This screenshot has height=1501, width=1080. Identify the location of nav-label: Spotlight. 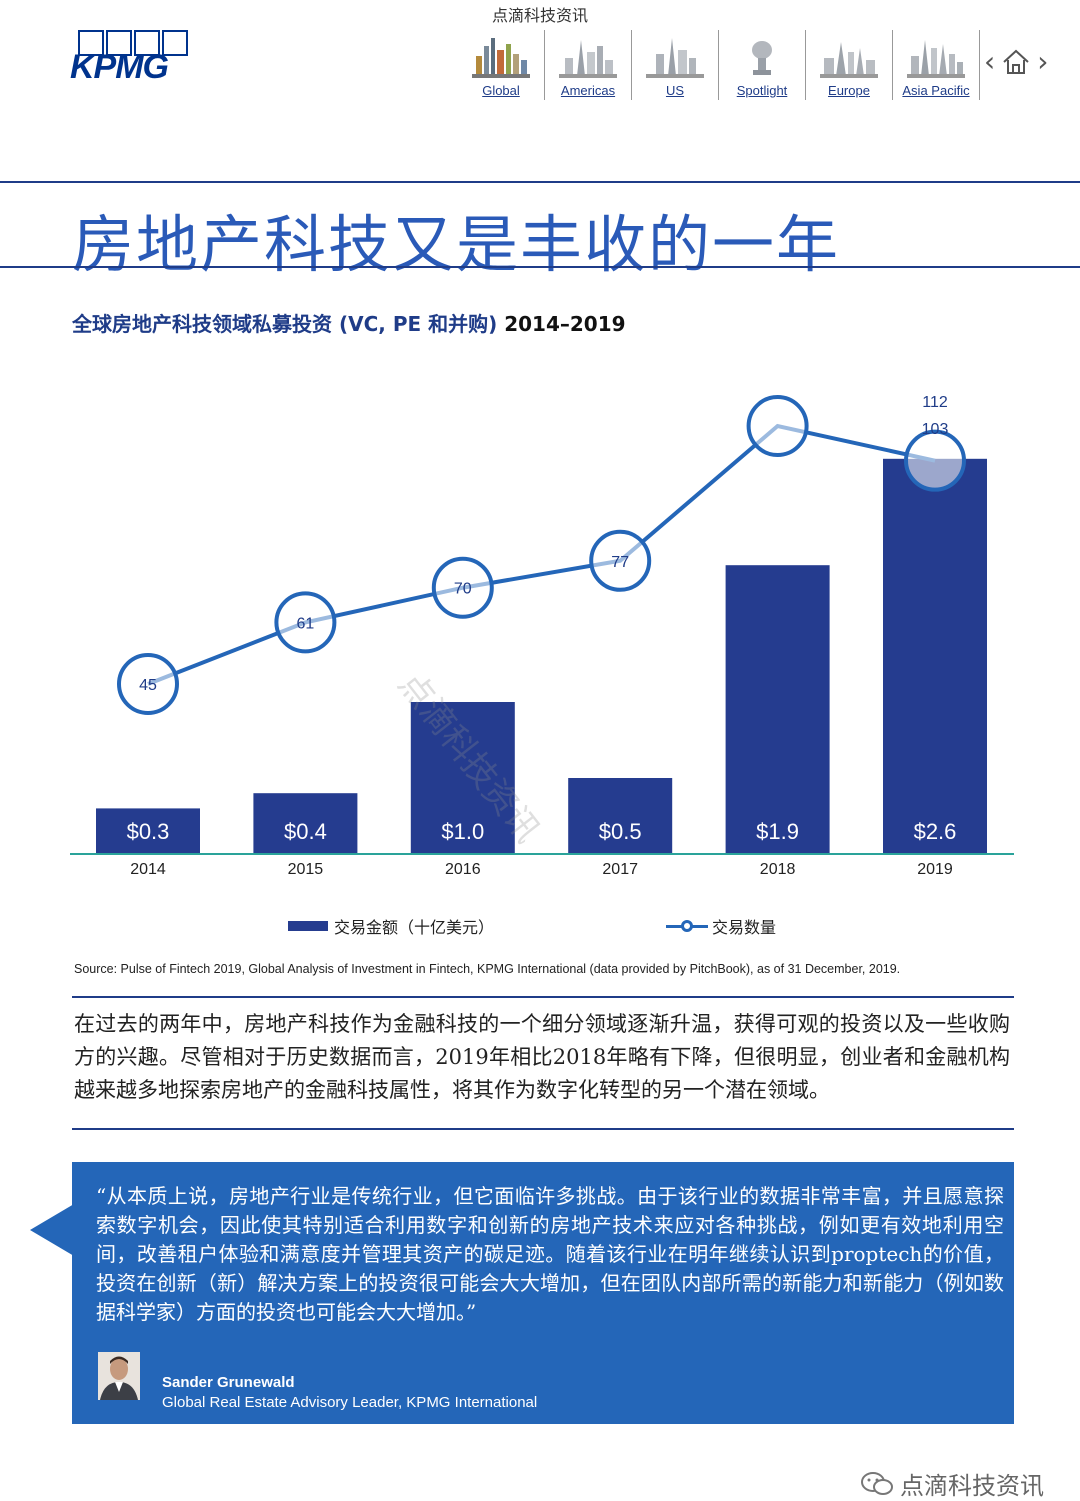
(762, 90).